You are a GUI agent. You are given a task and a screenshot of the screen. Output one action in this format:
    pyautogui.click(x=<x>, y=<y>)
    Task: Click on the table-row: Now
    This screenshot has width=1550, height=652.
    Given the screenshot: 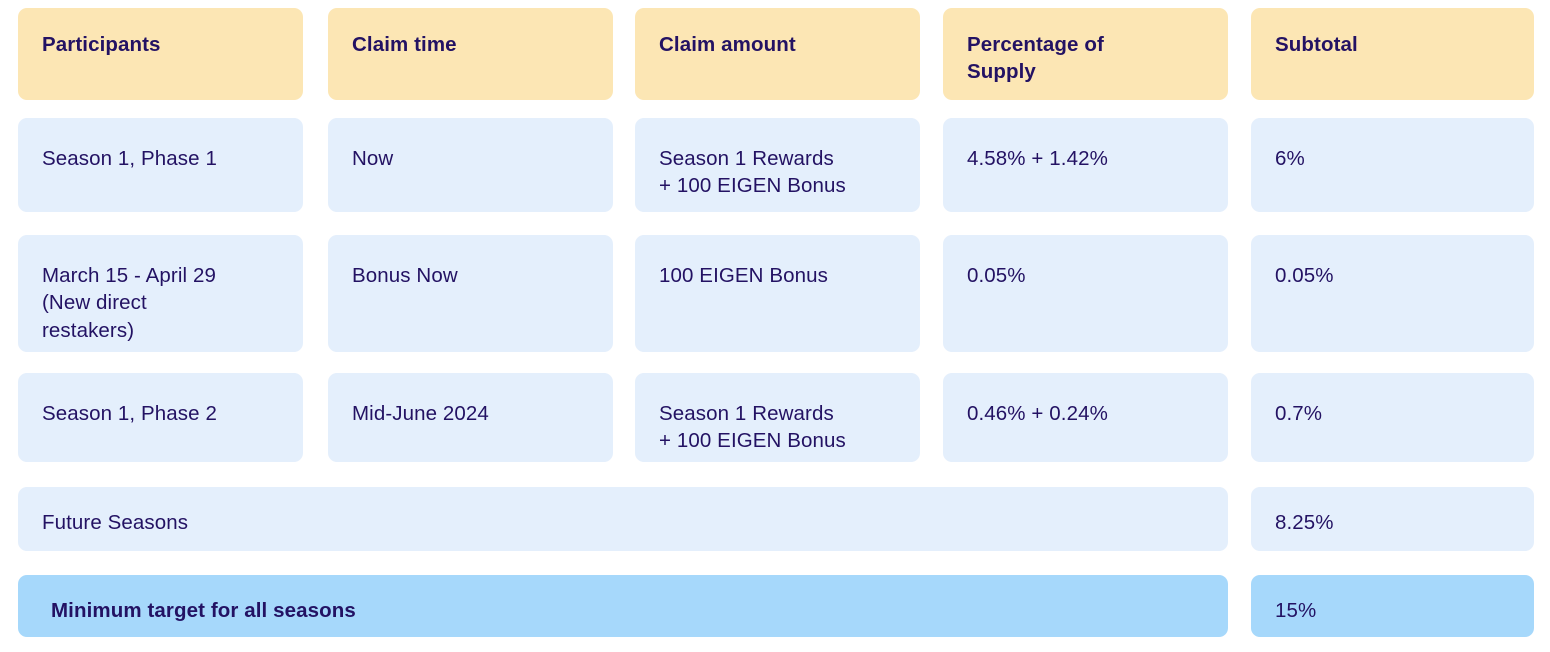 What is the action you would take?
    pyautogui.click(x=470, y=165)
    